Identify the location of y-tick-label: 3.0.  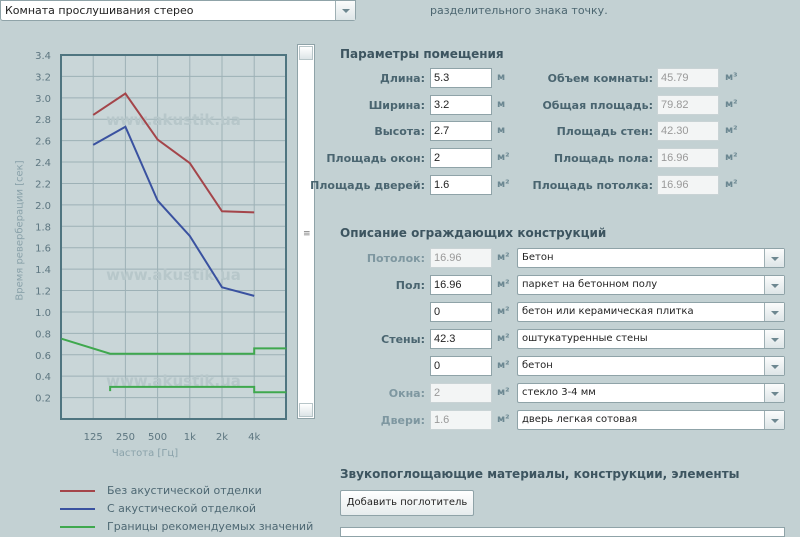
(43, 99).